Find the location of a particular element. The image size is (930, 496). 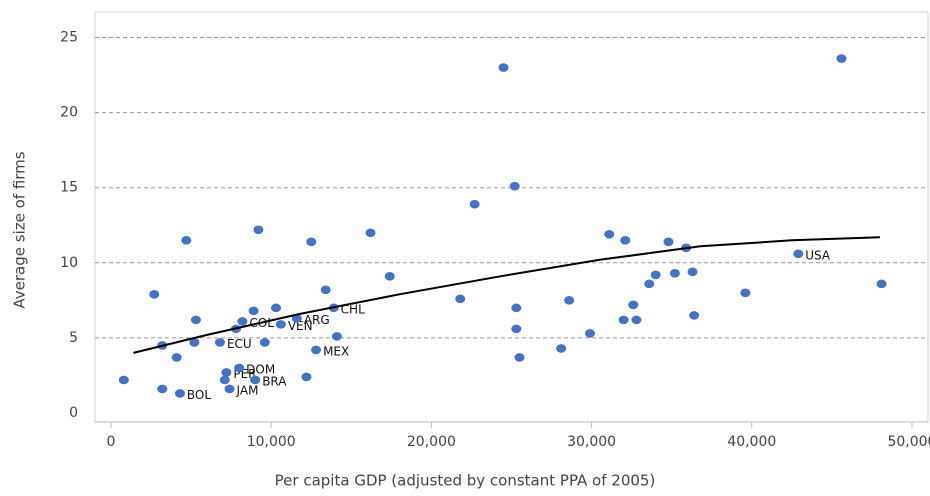

x-tick-label: 30,000 is located at coordinates (591, 442).